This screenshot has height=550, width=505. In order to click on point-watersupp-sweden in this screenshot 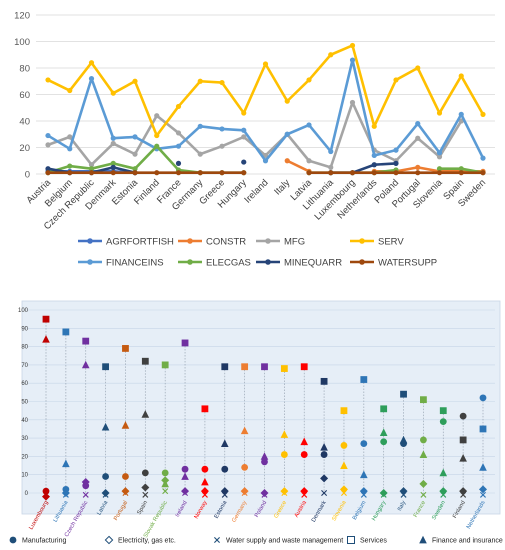, I will do `click(483, 173)`.